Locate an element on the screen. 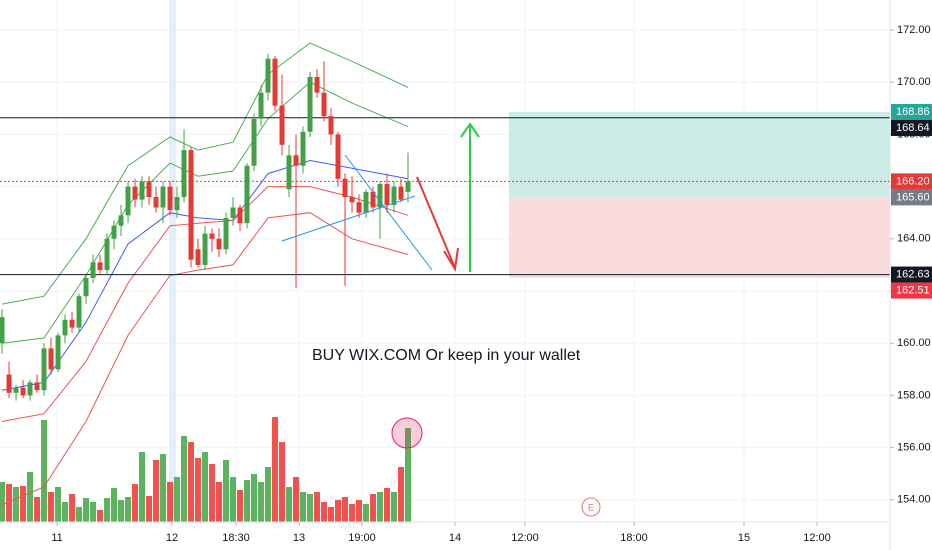  x-tick-label: 11 is located at coordinates (56, 538).